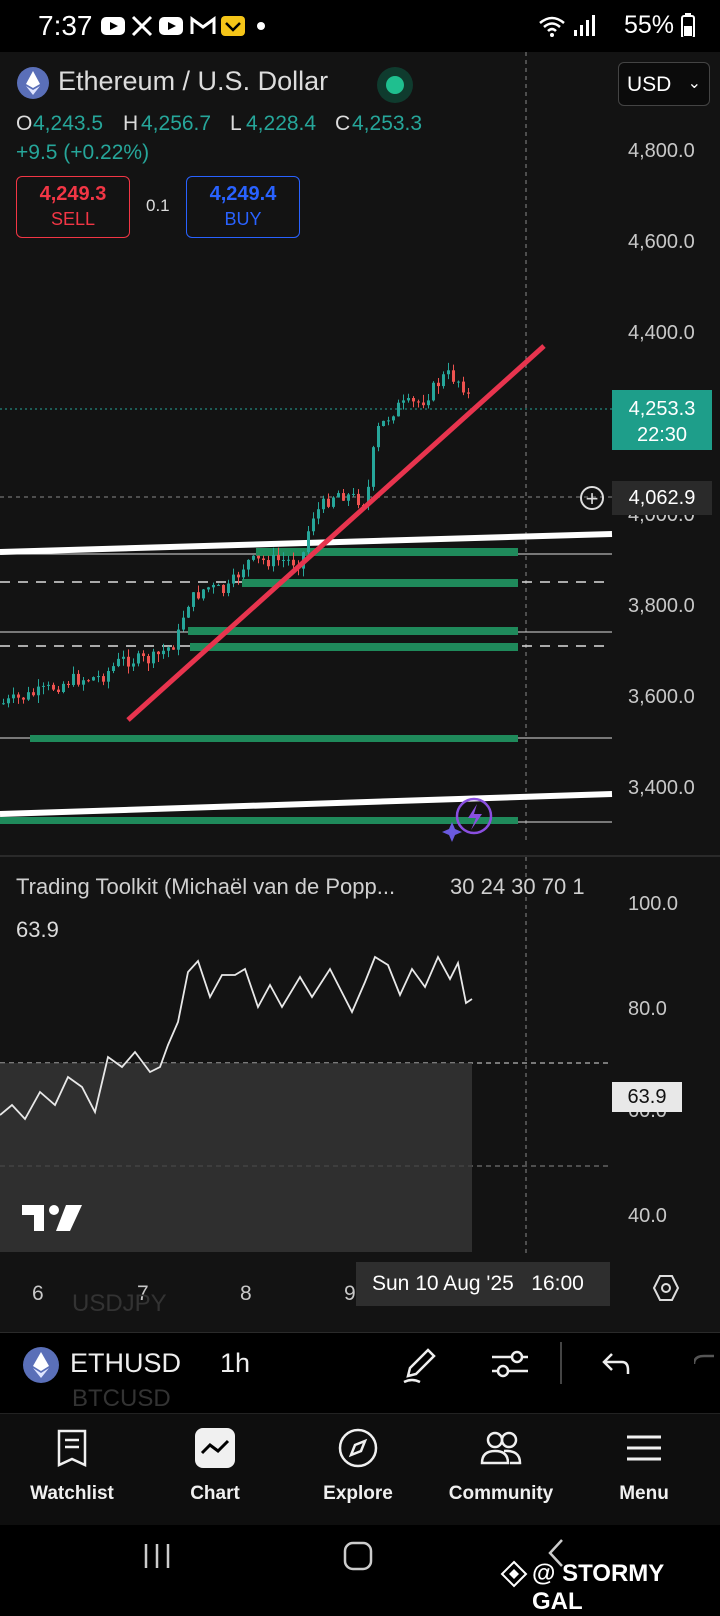 This screenshot has width=720, height=1616. I want to click on chart-toolbar, so click(360, 1372).